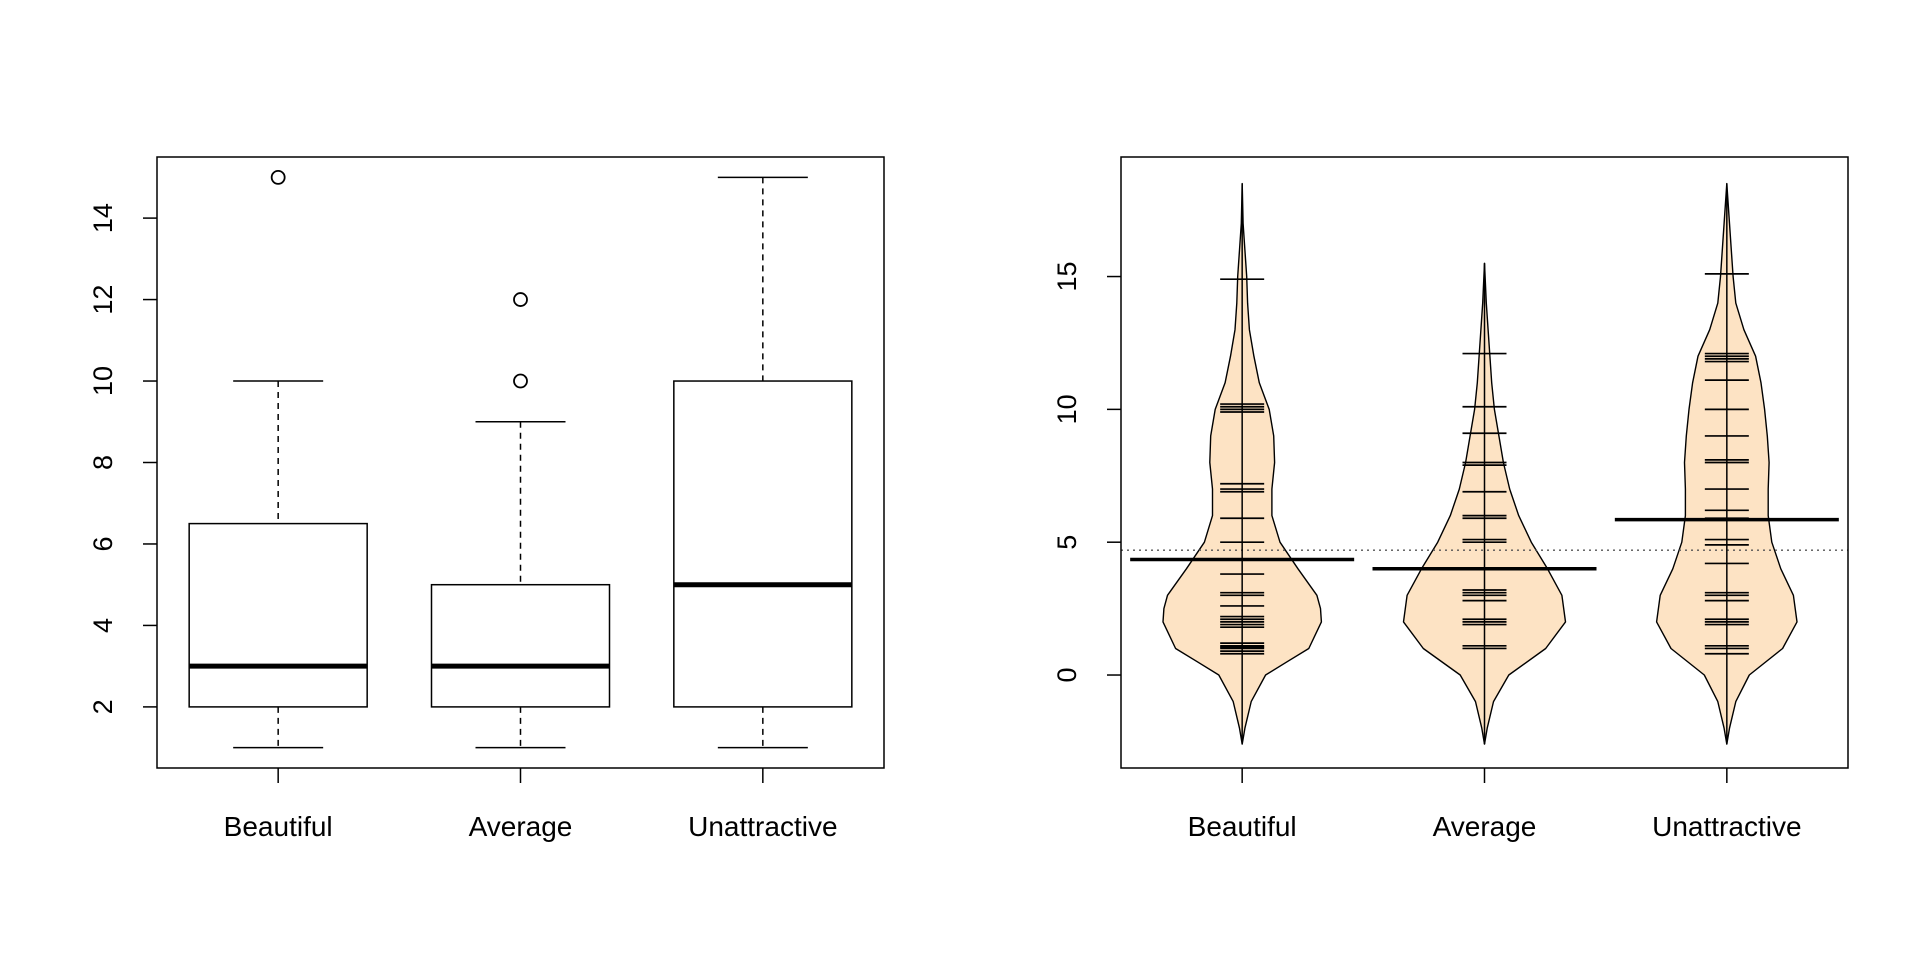 The image size is (1920, 960). I want to click on y-tick-label: 5, so click(1067, 542).